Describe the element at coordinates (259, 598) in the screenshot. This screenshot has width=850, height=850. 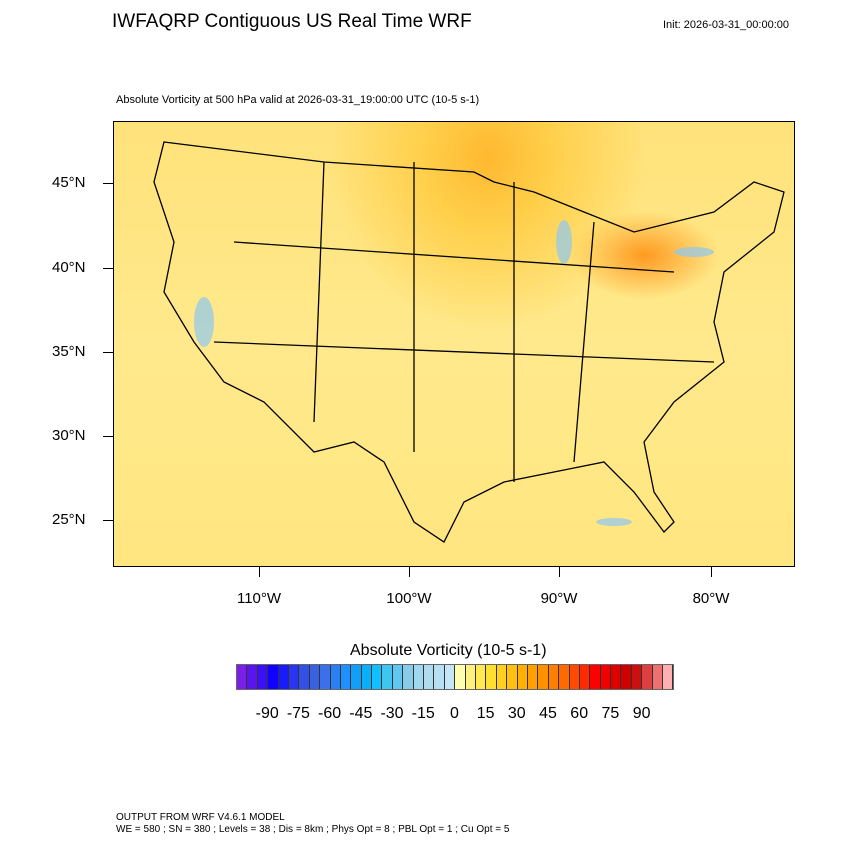
I see `lon-label: 110°W` at that location.